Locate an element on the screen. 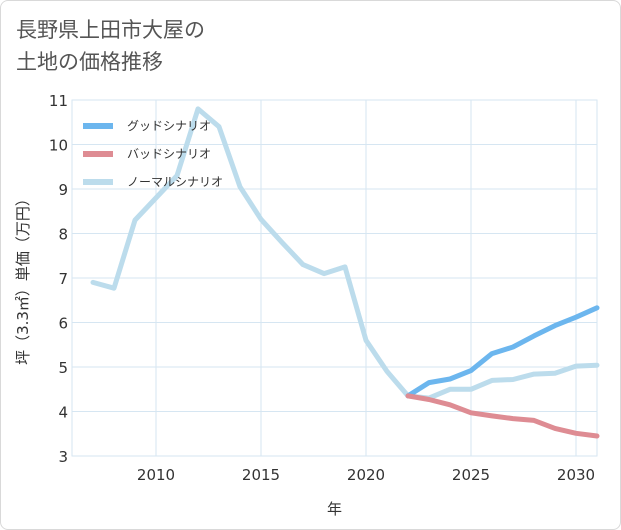 The image size is (621, 530). y-tick-label: 9 is located at coordinates (63, 190).